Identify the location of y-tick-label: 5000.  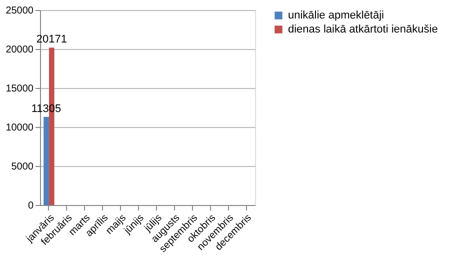
(22, 167).